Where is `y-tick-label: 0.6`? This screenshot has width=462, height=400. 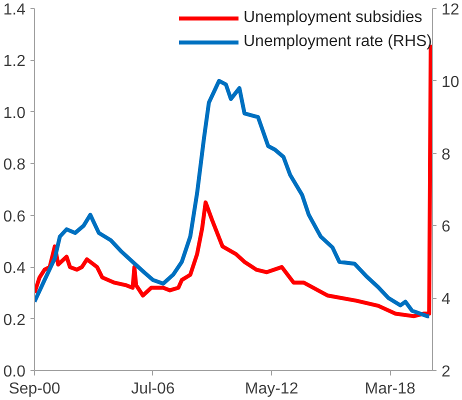 y-tick-label: 0.6 is located at coordinates (14, 217).